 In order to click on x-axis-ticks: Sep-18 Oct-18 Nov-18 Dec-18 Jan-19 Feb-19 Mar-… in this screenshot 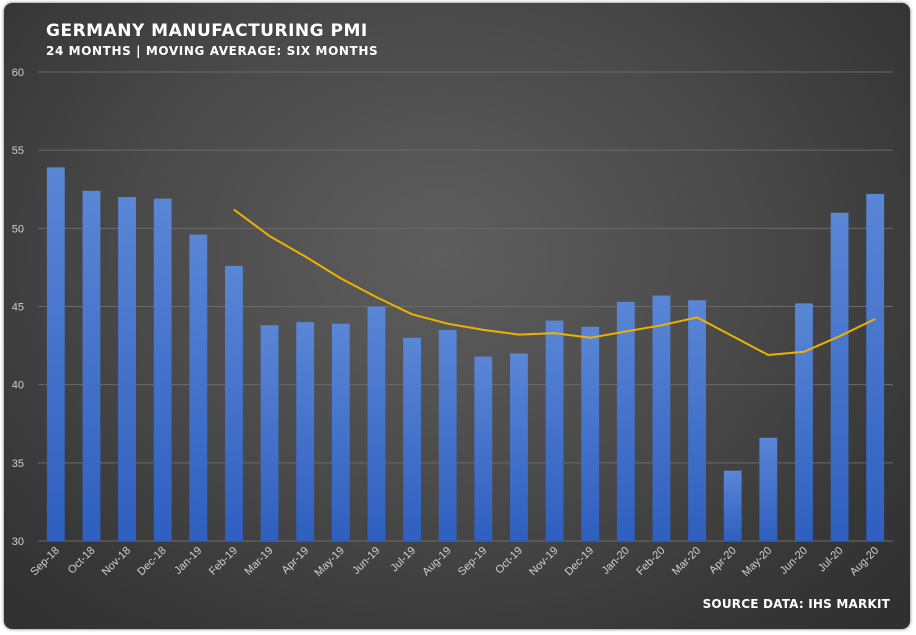, I will do `click(454, 562)`.